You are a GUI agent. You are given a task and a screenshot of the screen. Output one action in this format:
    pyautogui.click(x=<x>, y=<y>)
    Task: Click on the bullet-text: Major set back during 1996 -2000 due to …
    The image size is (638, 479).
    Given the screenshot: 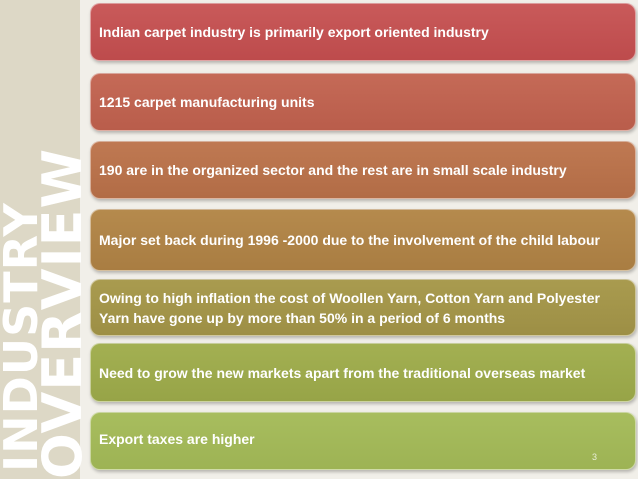 What is the action you would take?
    pyautogui.click(x=349, y=240)
    